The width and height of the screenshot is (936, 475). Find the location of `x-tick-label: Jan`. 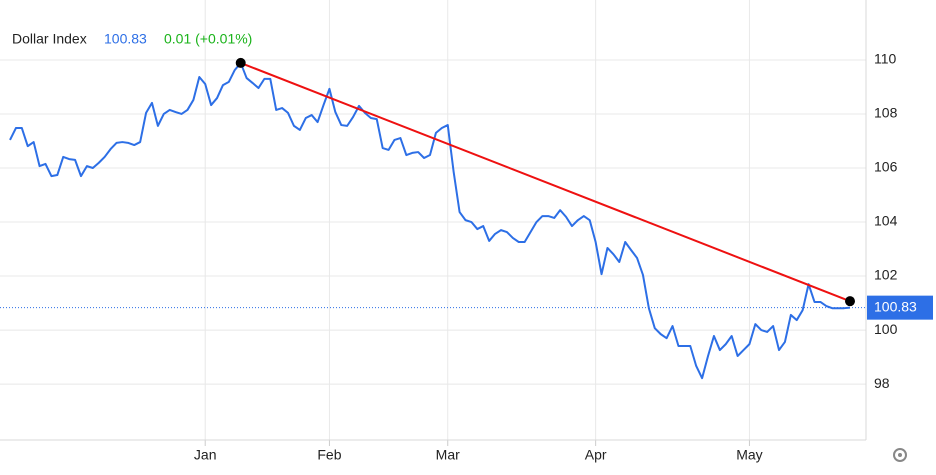

x-tick-label: Jan is located at coordinates (205, 455).